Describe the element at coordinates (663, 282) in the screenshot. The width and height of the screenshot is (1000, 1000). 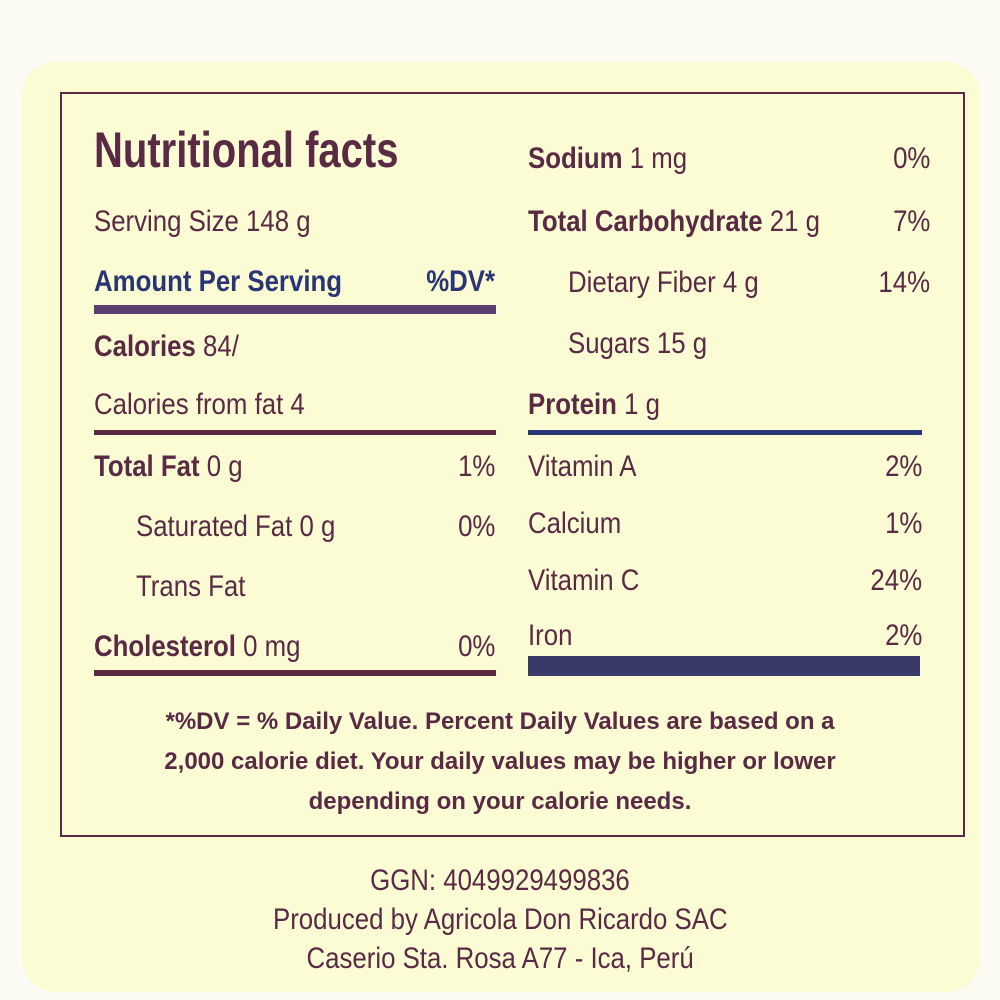
I see `dietary-fiber-label: Dietary Fiber 4 g` at that location.